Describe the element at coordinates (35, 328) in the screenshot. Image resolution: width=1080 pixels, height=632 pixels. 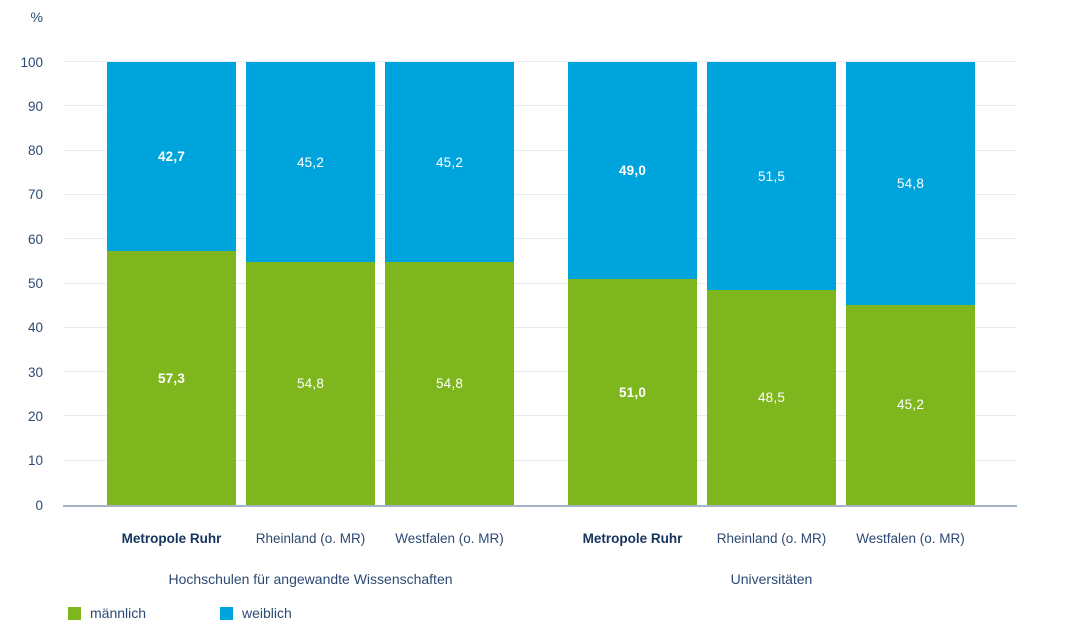
I see `y-axis-tick-40: 40` at that location.